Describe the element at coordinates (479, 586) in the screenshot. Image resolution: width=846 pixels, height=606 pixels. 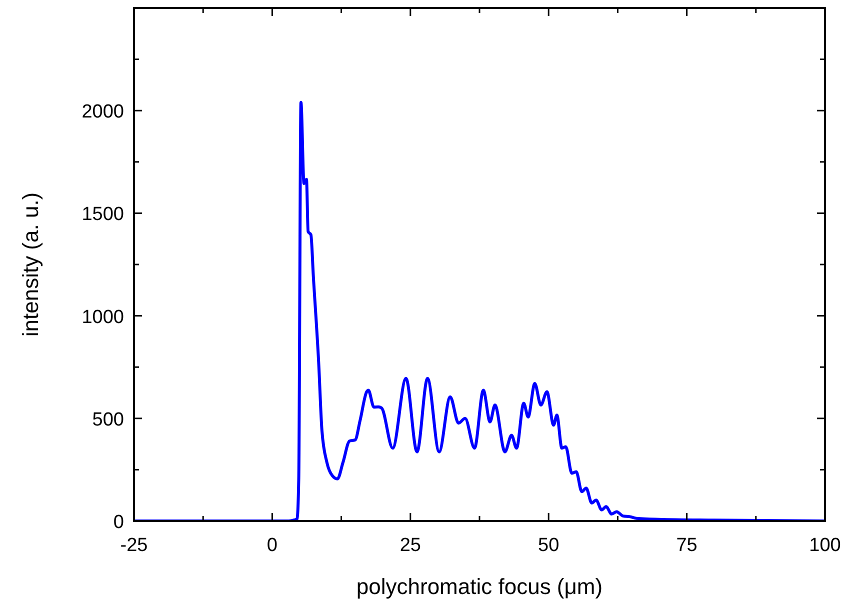
I see `x-axis-title: polychromatic focus (μm)` at that location.